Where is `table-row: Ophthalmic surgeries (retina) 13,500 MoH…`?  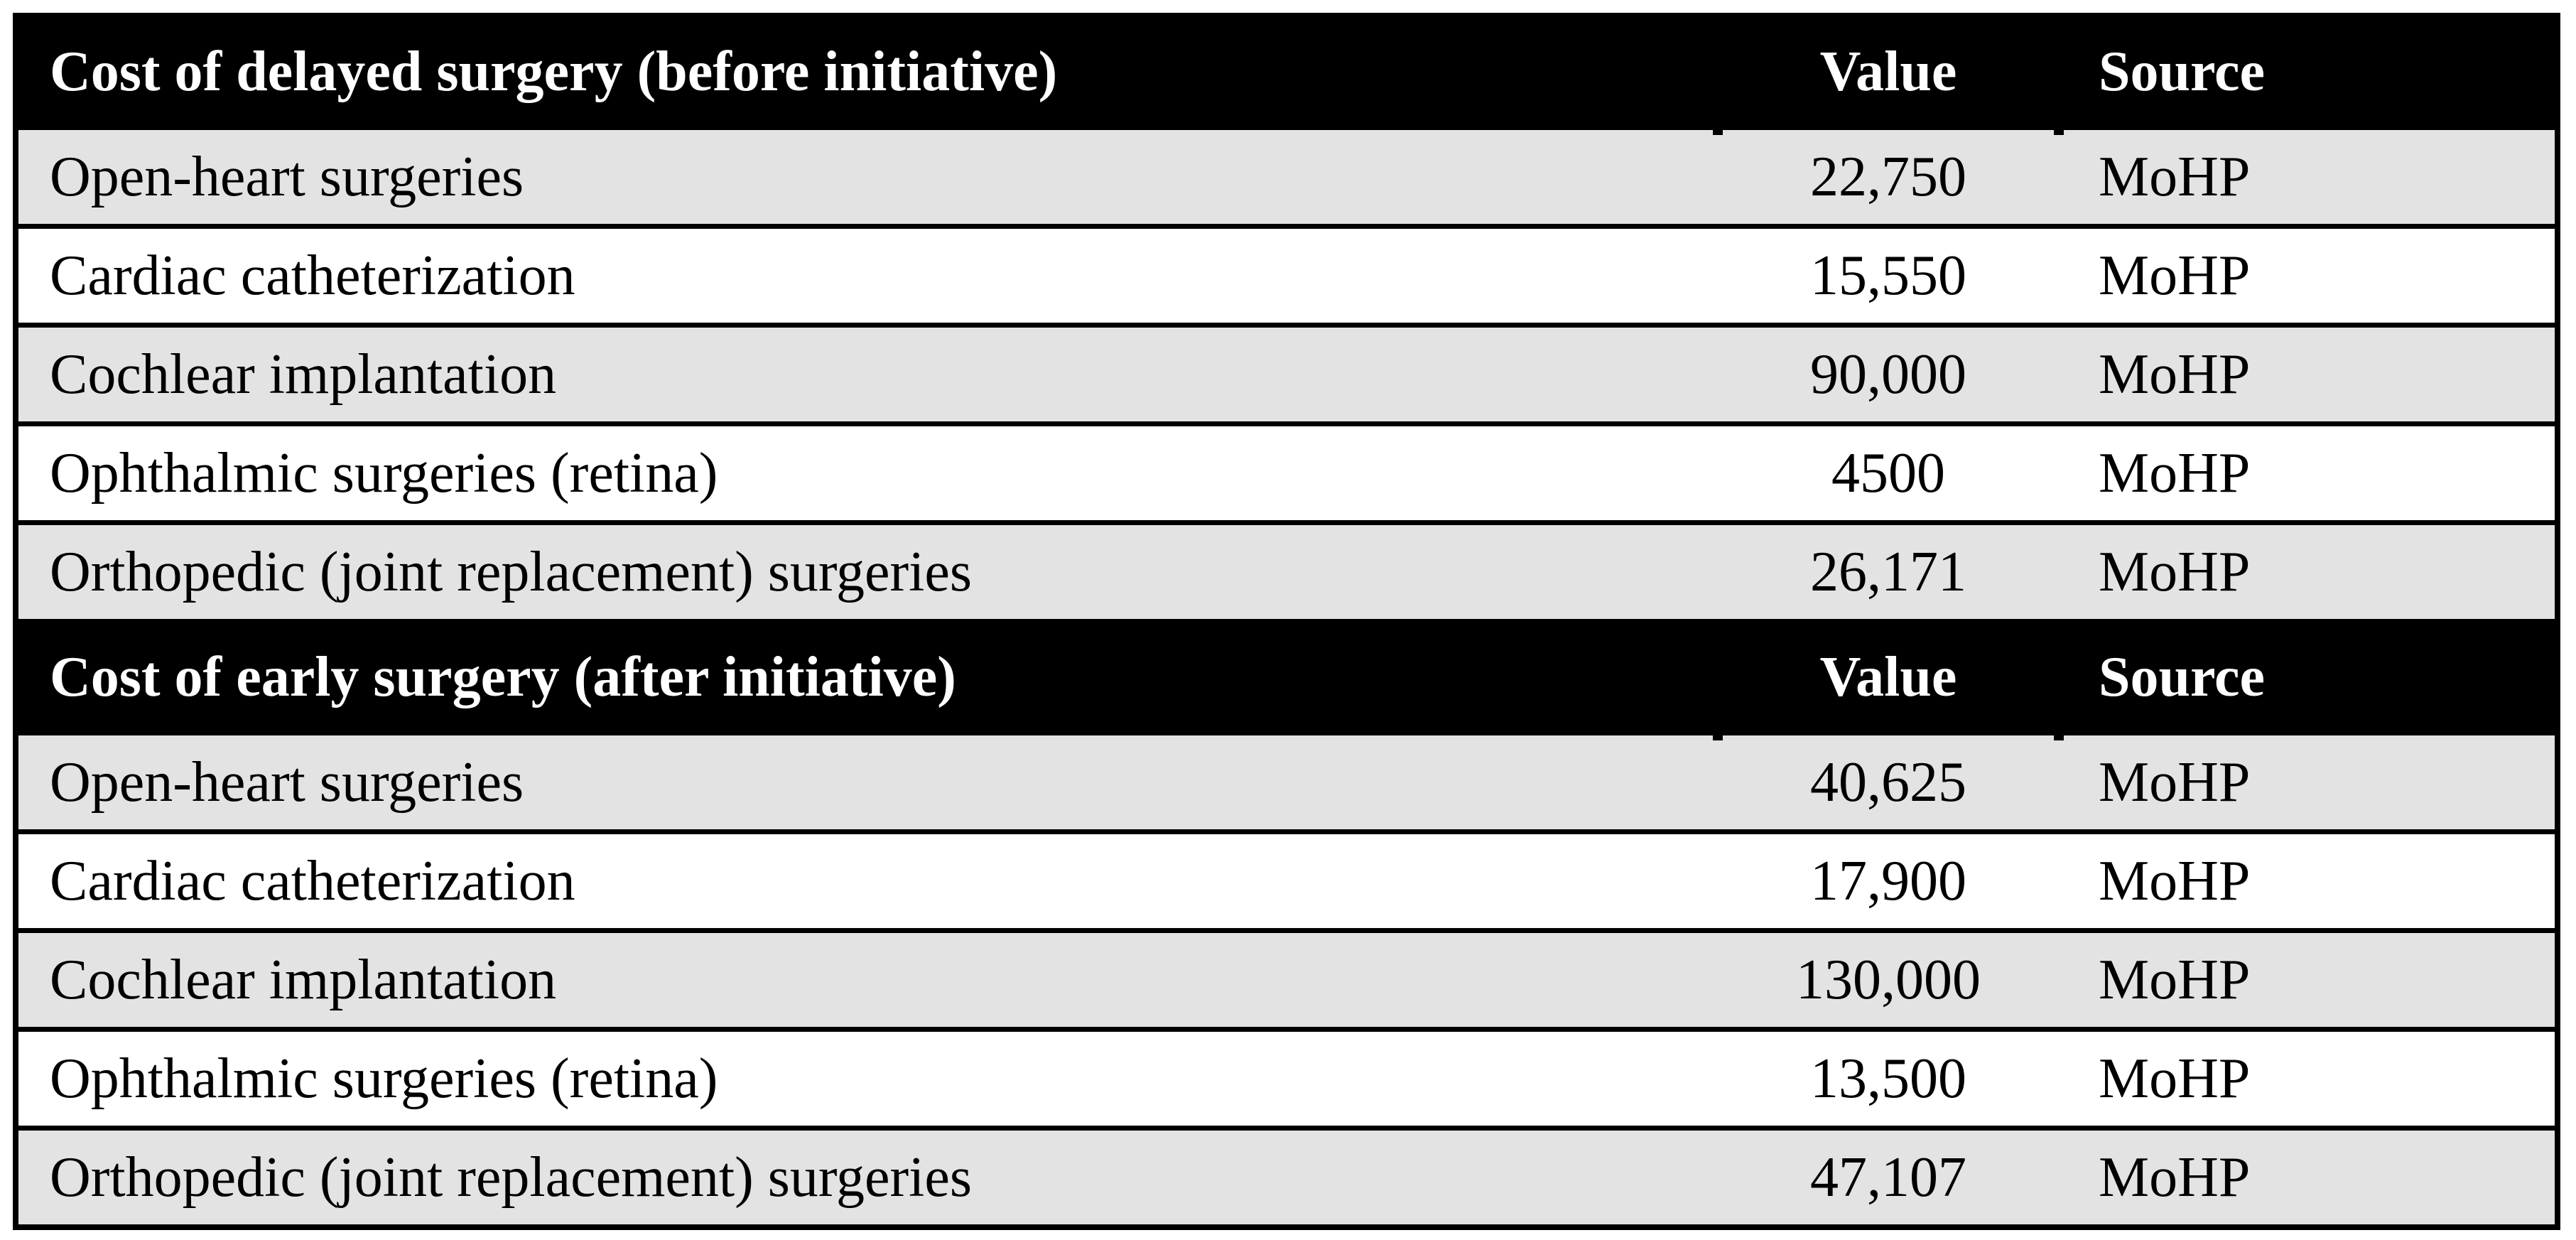 table-row: Ophthalmic surgeries (retina) 13,500 MoH… is located at coordinates (1286, 1079).